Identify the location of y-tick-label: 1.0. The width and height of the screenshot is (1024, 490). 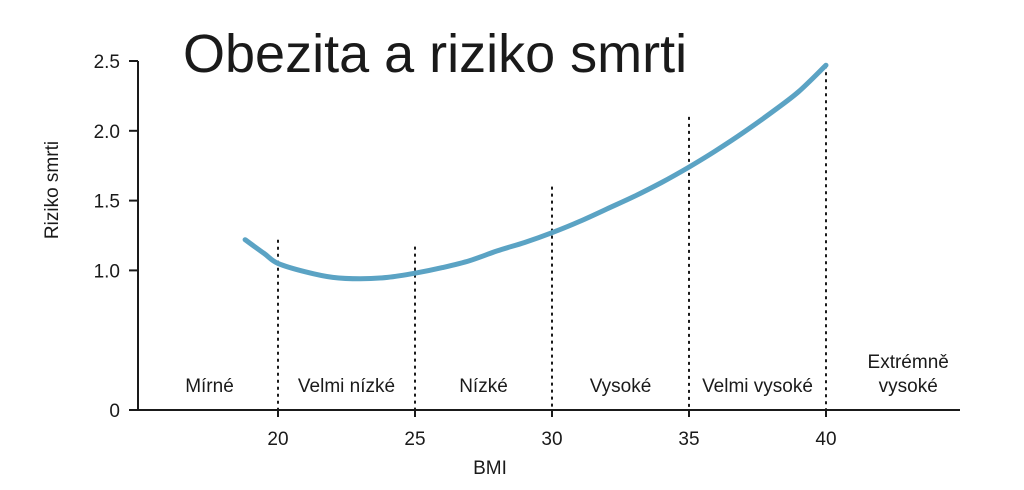
(107, 271).